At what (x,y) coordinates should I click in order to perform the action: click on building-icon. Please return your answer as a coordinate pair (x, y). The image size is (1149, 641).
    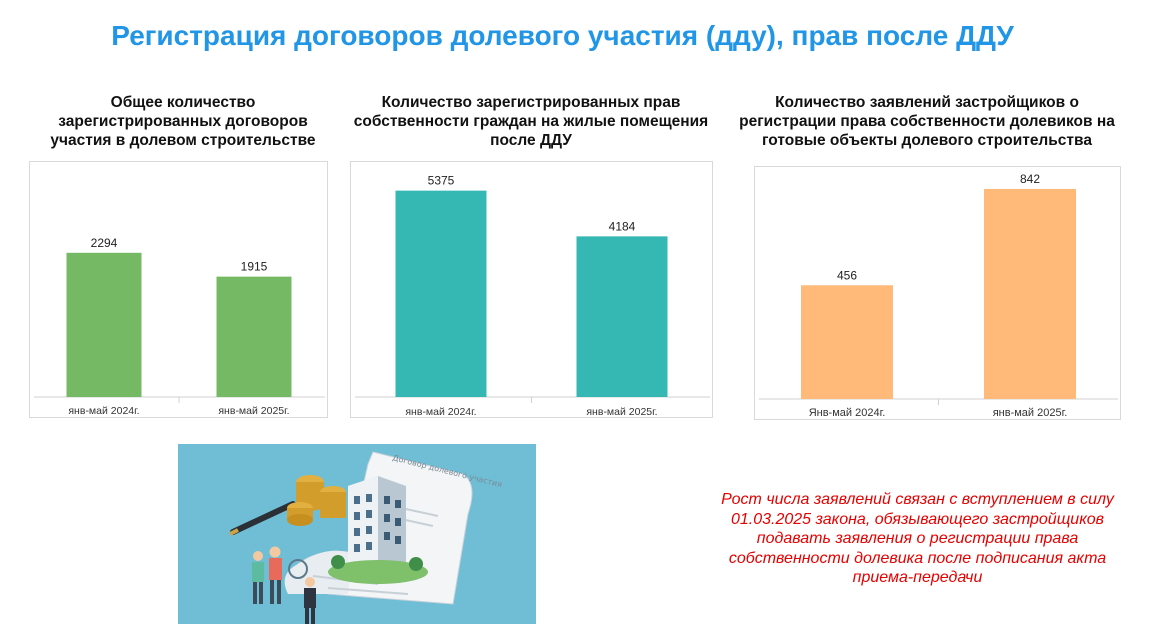
    Looking at the image, I should click on (378, 530).